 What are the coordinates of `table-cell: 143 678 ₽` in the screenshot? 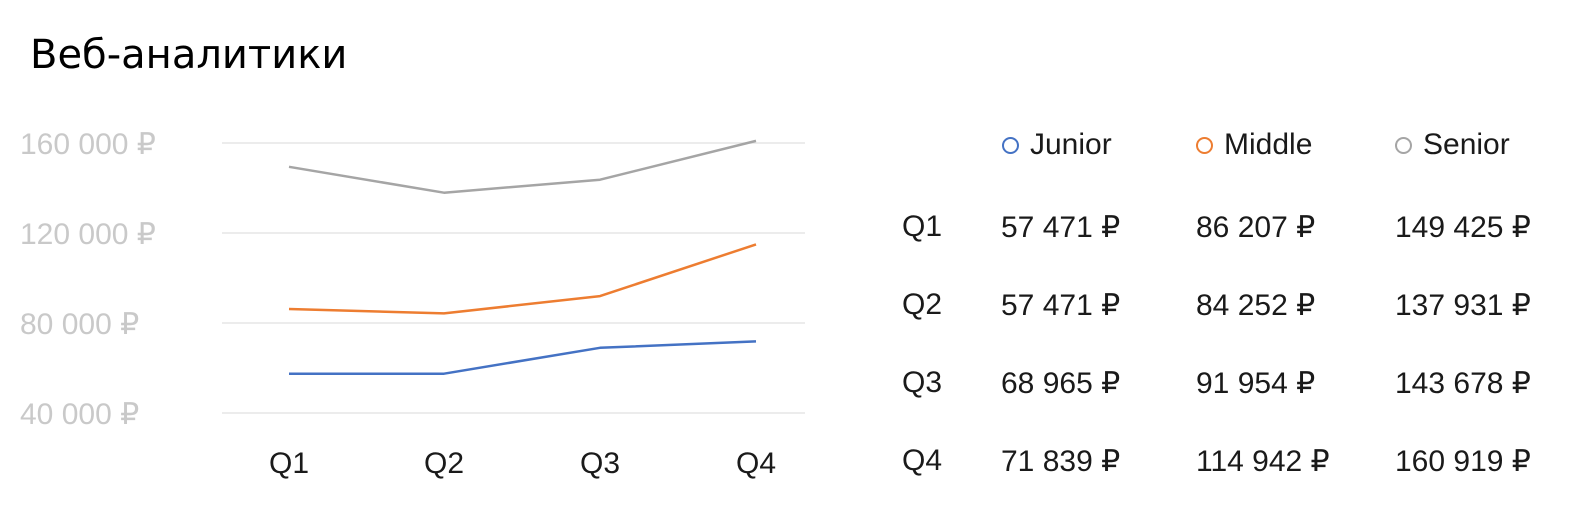 It's located at (1463, 383).